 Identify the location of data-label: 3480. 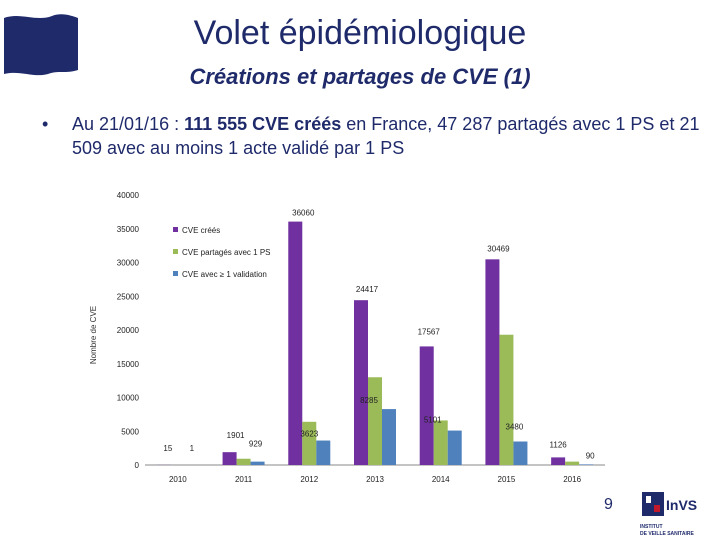
(515, 427).